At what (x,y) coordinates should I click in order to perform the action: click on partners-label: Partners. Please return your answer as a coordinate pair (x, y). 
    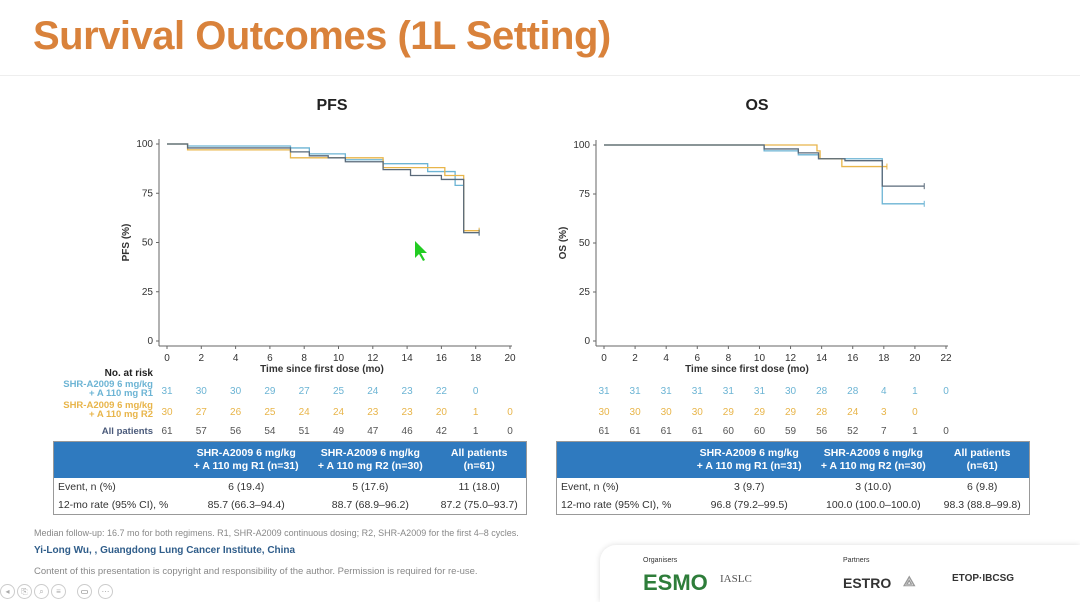
    Looking at the image, I should click on (856, 560).